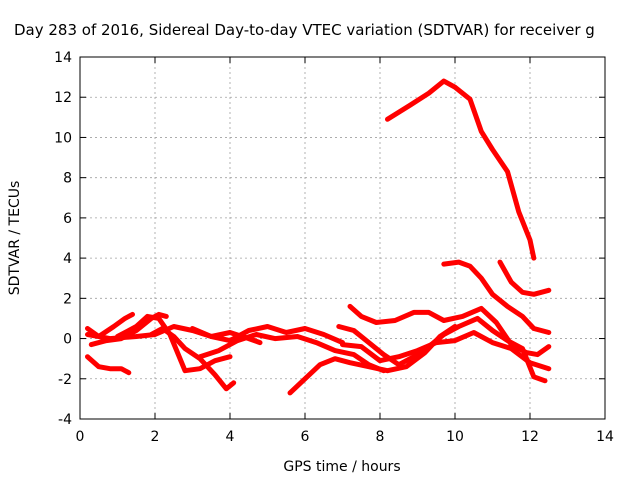 This screenshot has width=640, height=480. Describe the element at coordinates (67, 219) in the screenshot. I see `y-tick-label: 6` at that location.